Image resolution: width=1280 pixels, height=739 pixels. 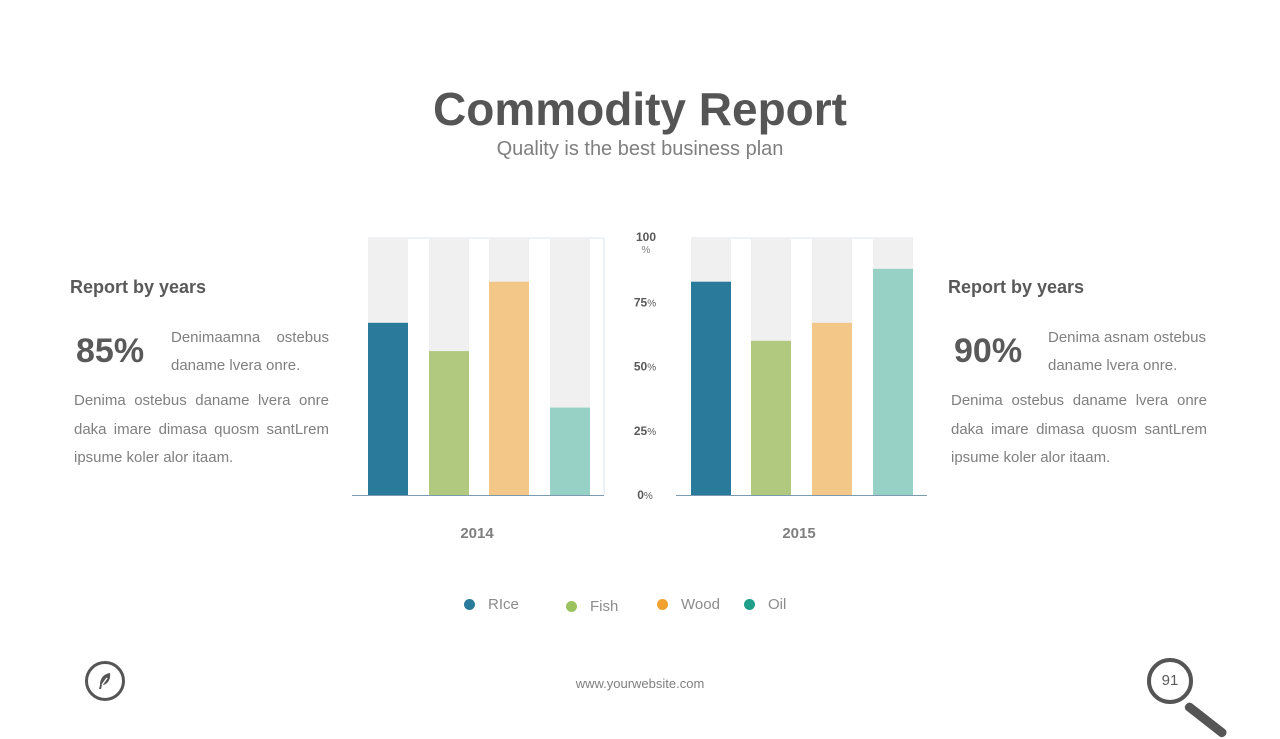 I want to click on y-tick-label-75: 75%, so click(x=645, y=302).